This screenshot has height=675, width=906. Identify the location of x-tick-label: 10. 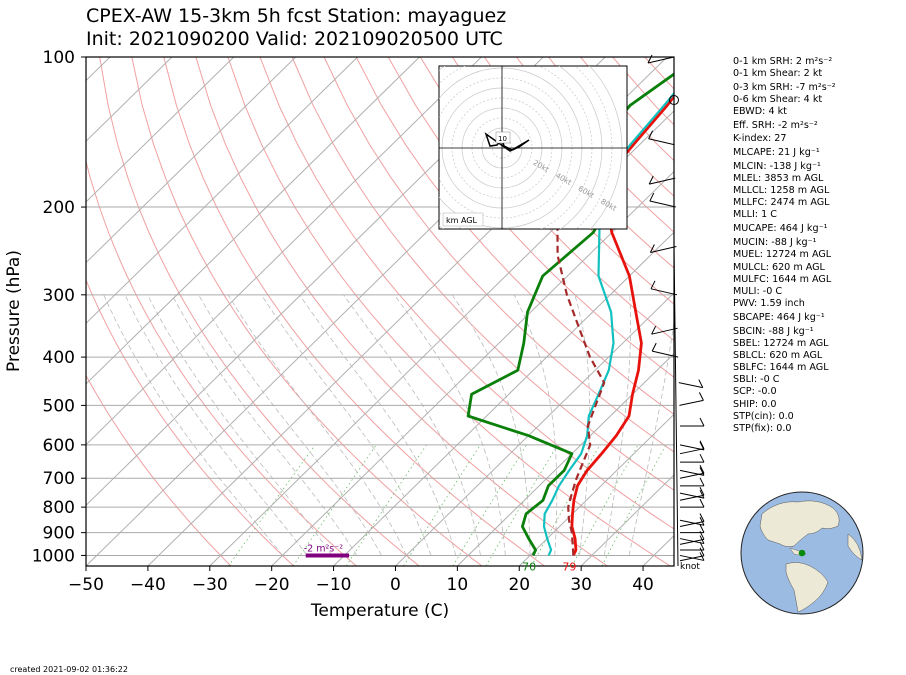
(458, 585).